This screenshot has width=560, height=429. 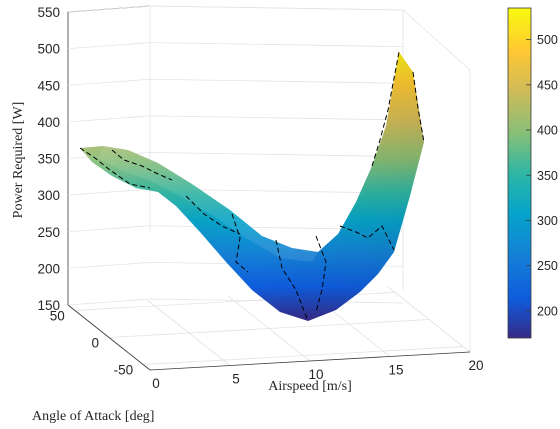 I want to click on y-tick-label: 0, so click(x=95, y=343).